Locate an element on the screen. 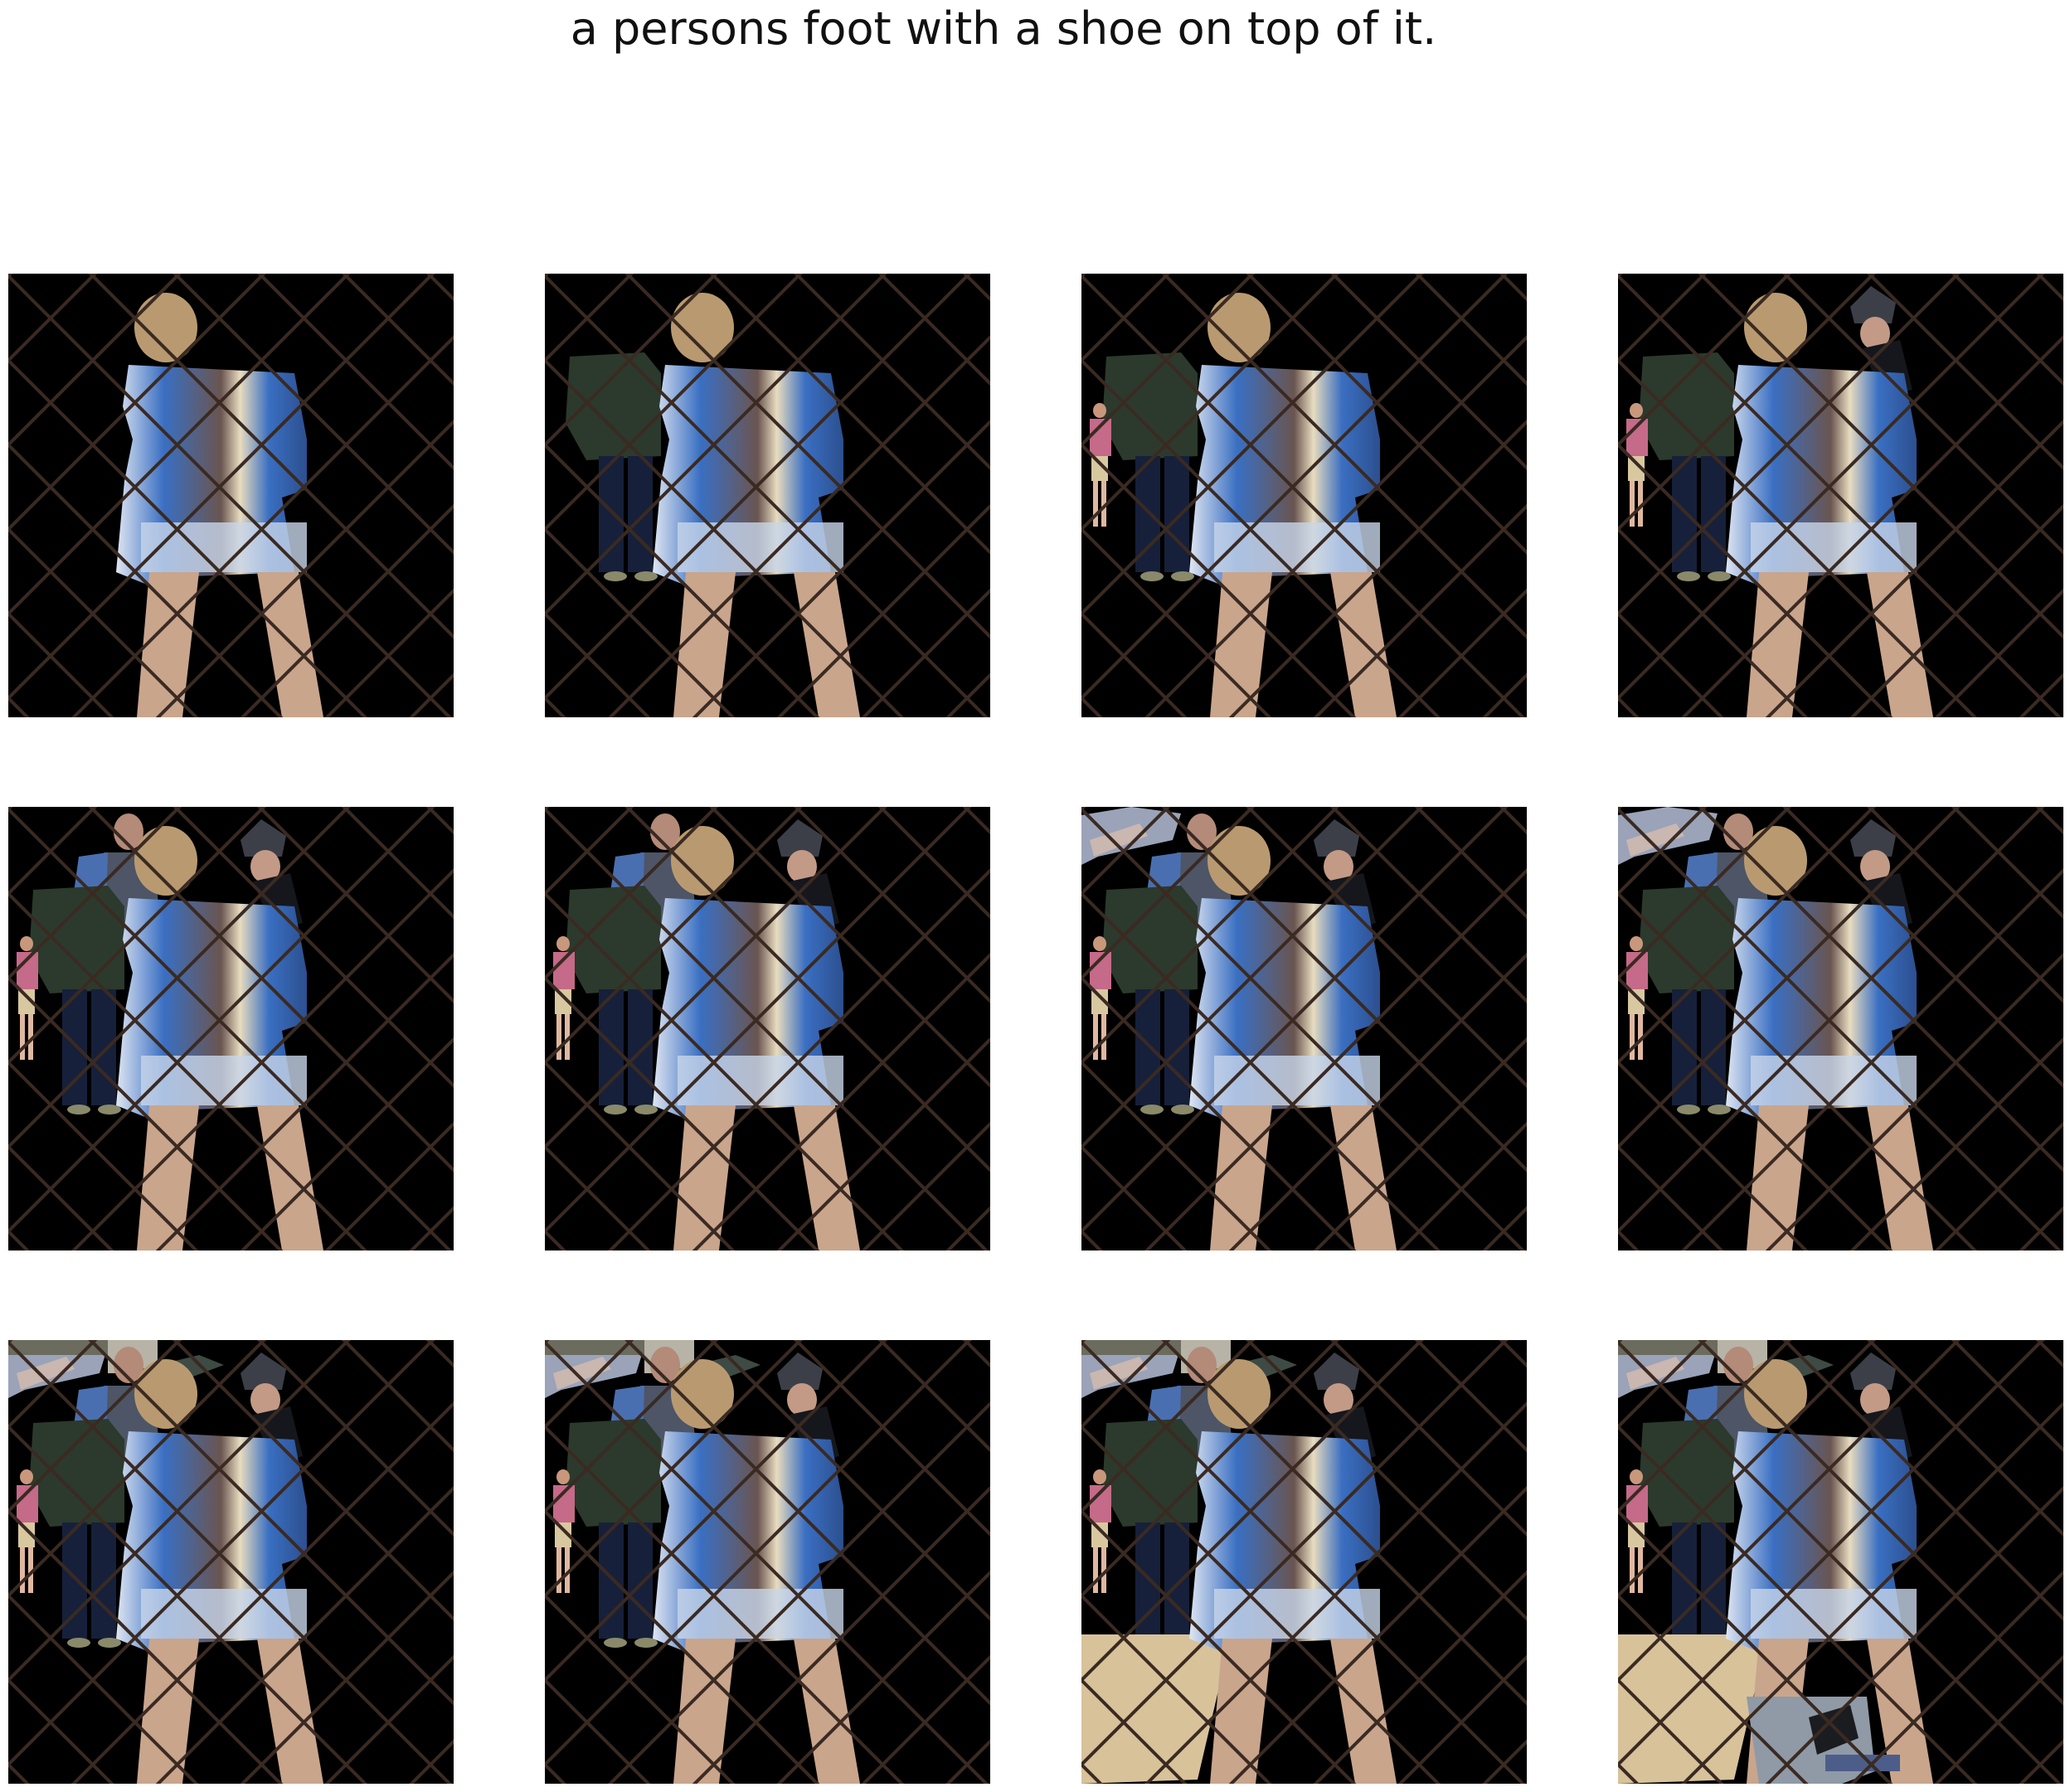  figure-title: a persons foot with a shoe on top of it. is located at coordinates (1004, 28).